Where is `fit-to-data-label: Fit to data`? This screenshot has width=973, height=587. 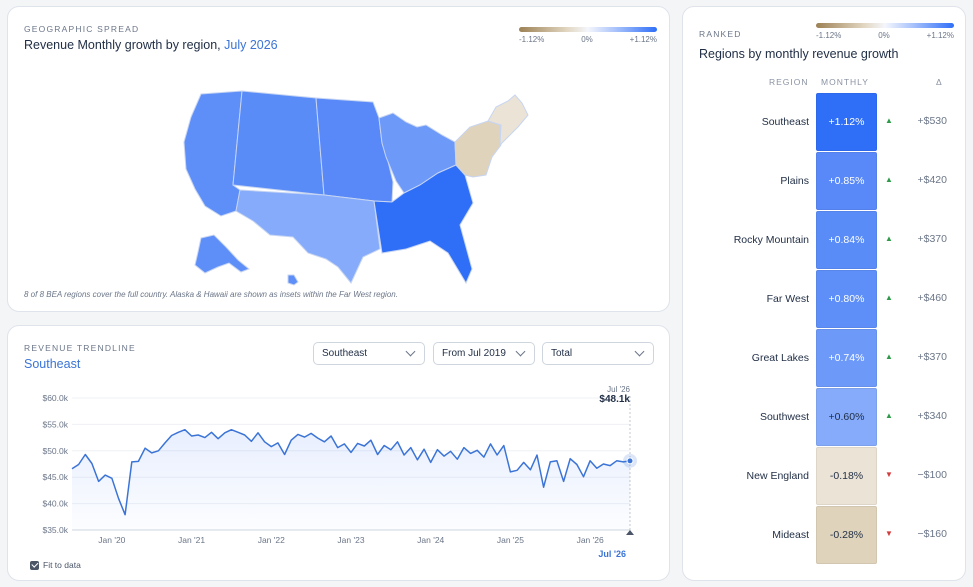 fit-to-data-label: Fit to data is located at coordinates (62, 565).